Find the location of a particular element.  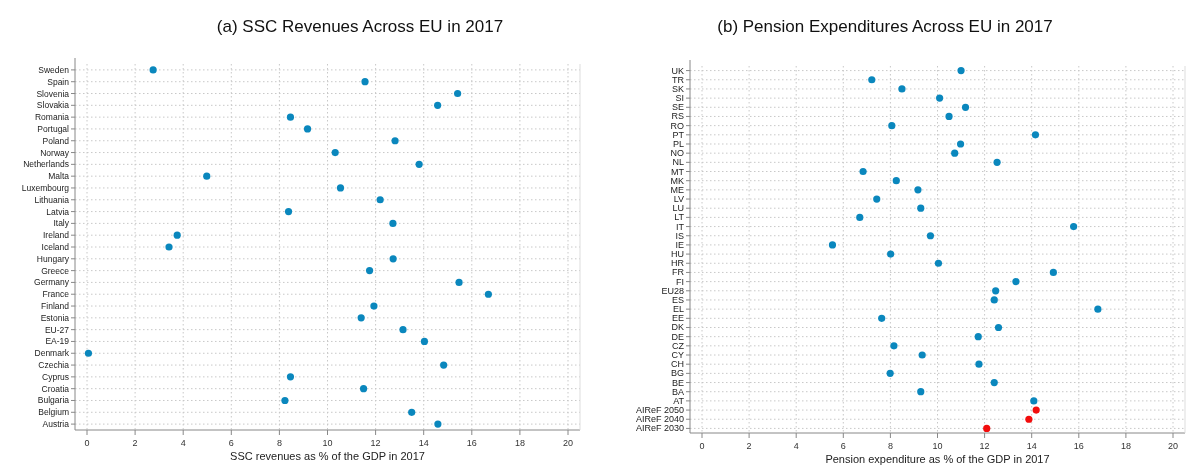

y-tick-label: FR is located at coordinates (678, 272).